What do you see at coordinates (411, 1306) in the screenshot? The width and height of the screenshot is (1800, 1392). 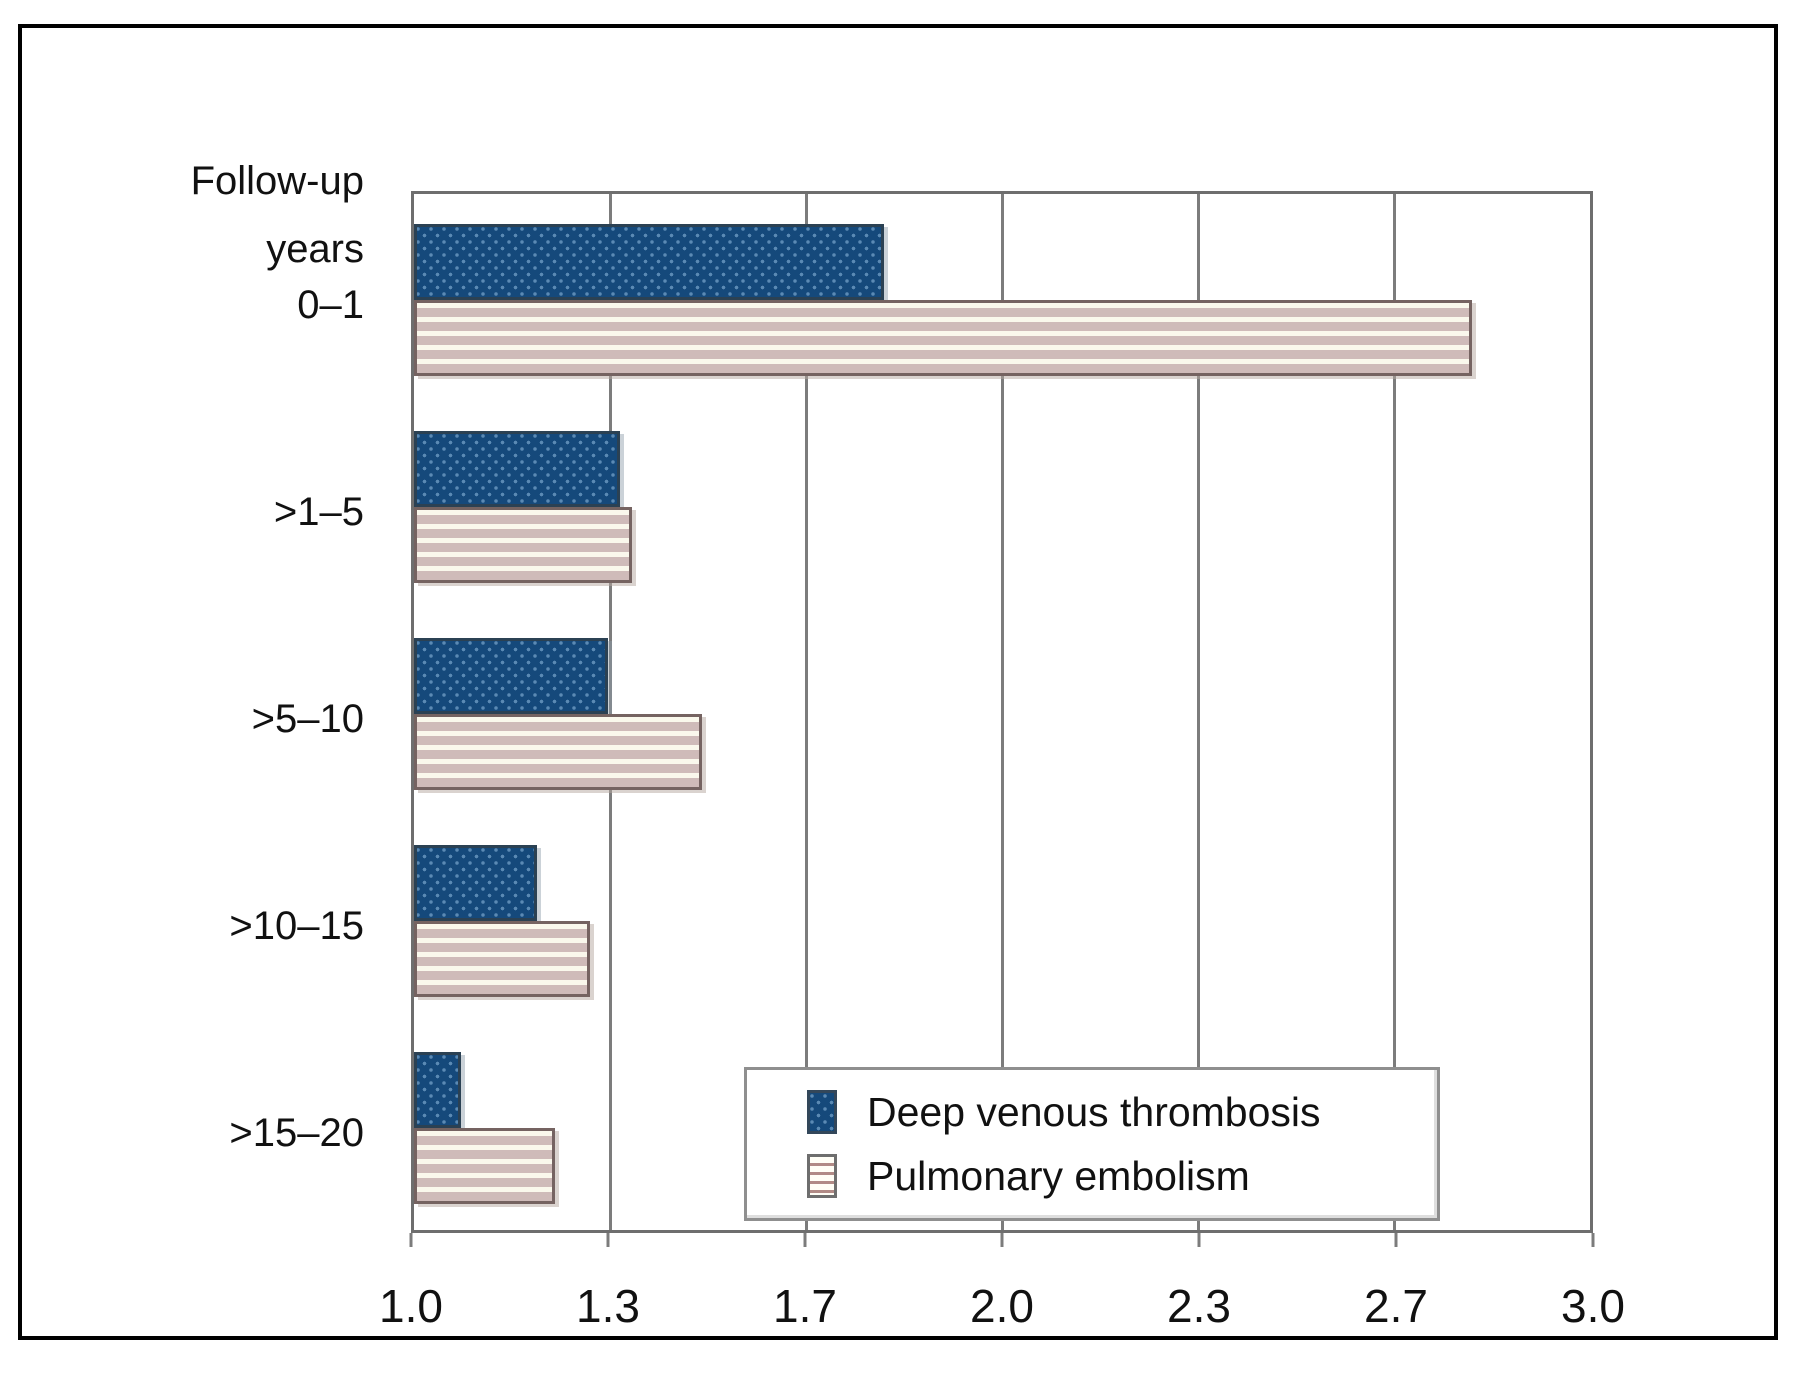 I see `x-tick-label-1.0: 1.0` at bounding box center [411, 1306].